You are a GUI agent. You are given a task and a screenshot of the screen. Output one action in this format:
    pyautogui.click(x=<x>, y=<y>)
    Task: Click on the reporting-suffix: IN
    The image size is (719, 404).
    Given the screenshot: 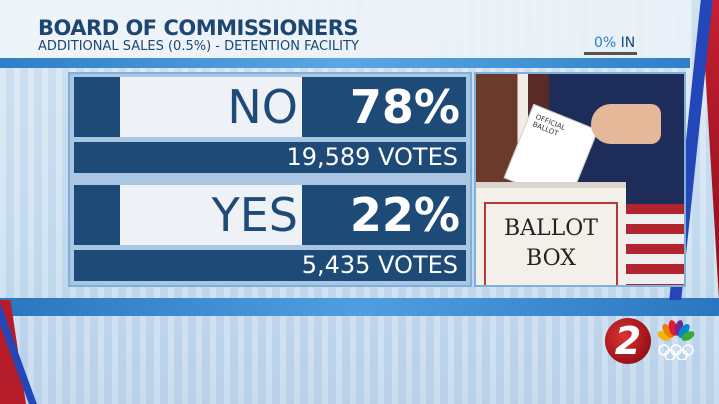 What is the action you would take?
    pyautogui.click(x=628, y=43)
    